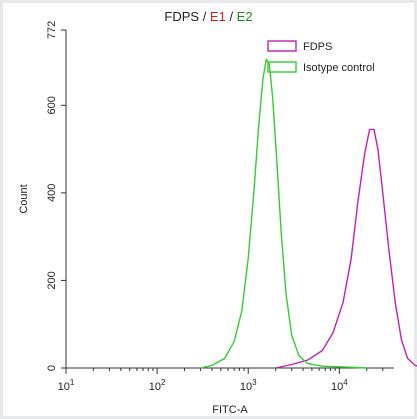 Image resolution: width=417 pixels, height=419 pixels. Describe the element at coordinates (52, 30) in the screenshot. I see `y-tick-label: 772` at that location.